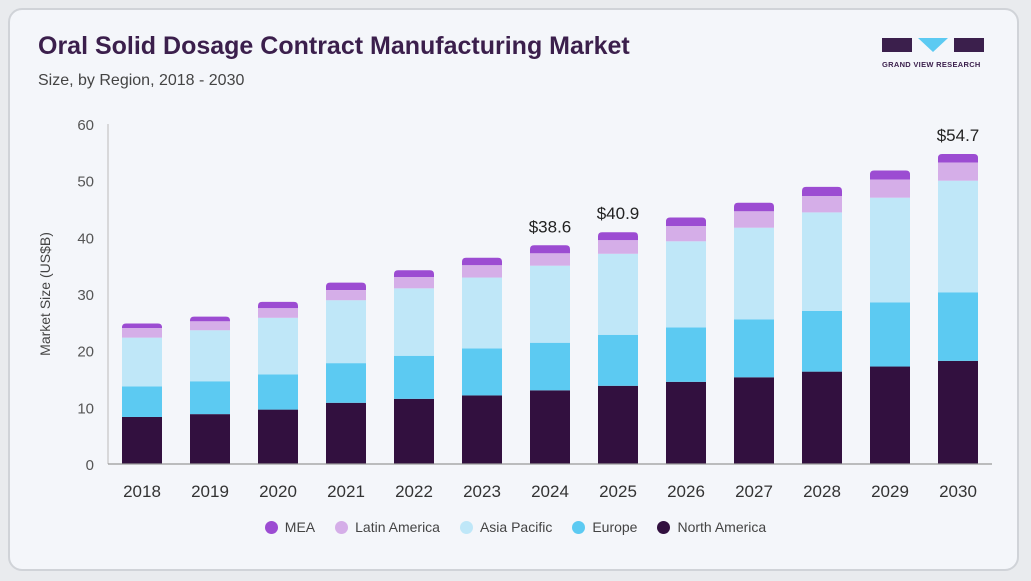  I want to click on logo-triangle, so click(933, 45).